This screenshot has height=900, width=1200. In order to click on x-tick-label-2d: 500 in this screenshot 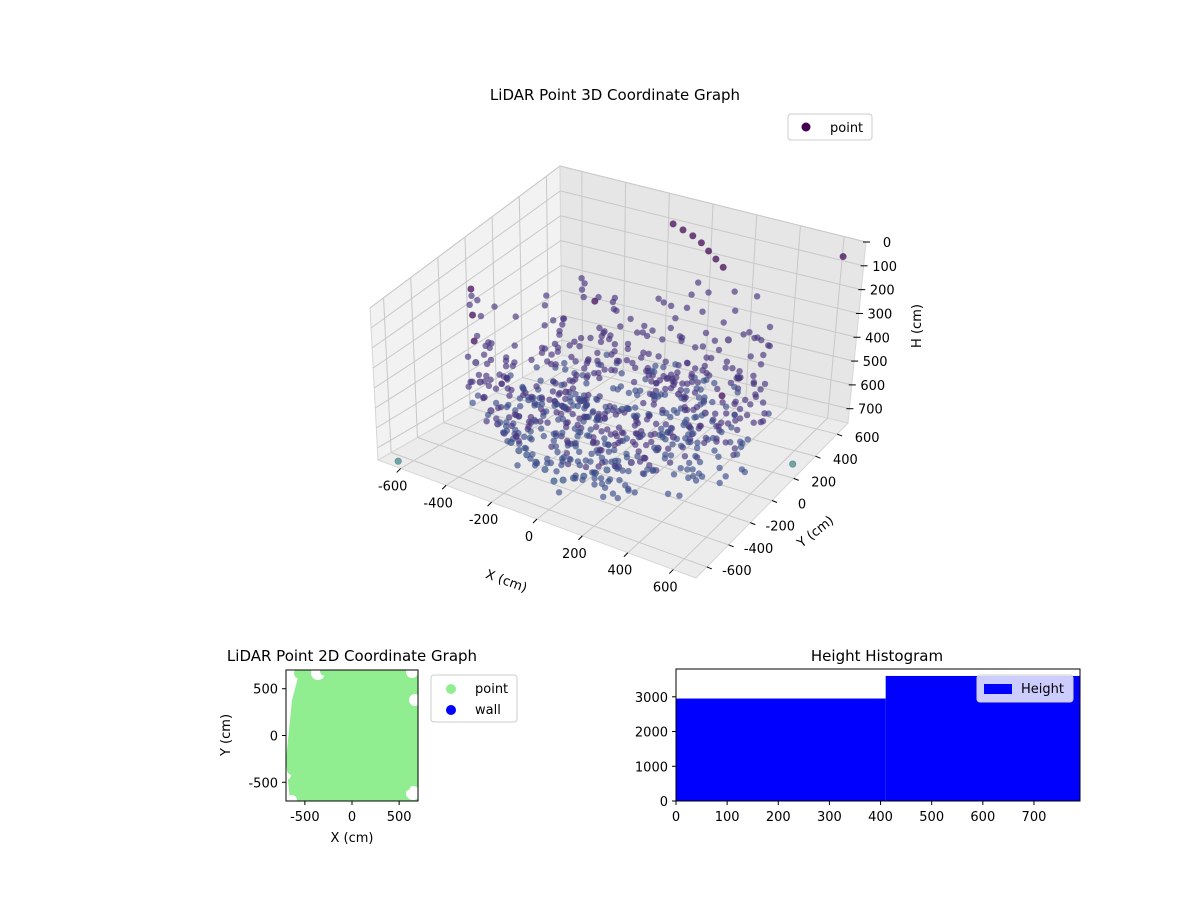, I will do `click(399, 817)`.